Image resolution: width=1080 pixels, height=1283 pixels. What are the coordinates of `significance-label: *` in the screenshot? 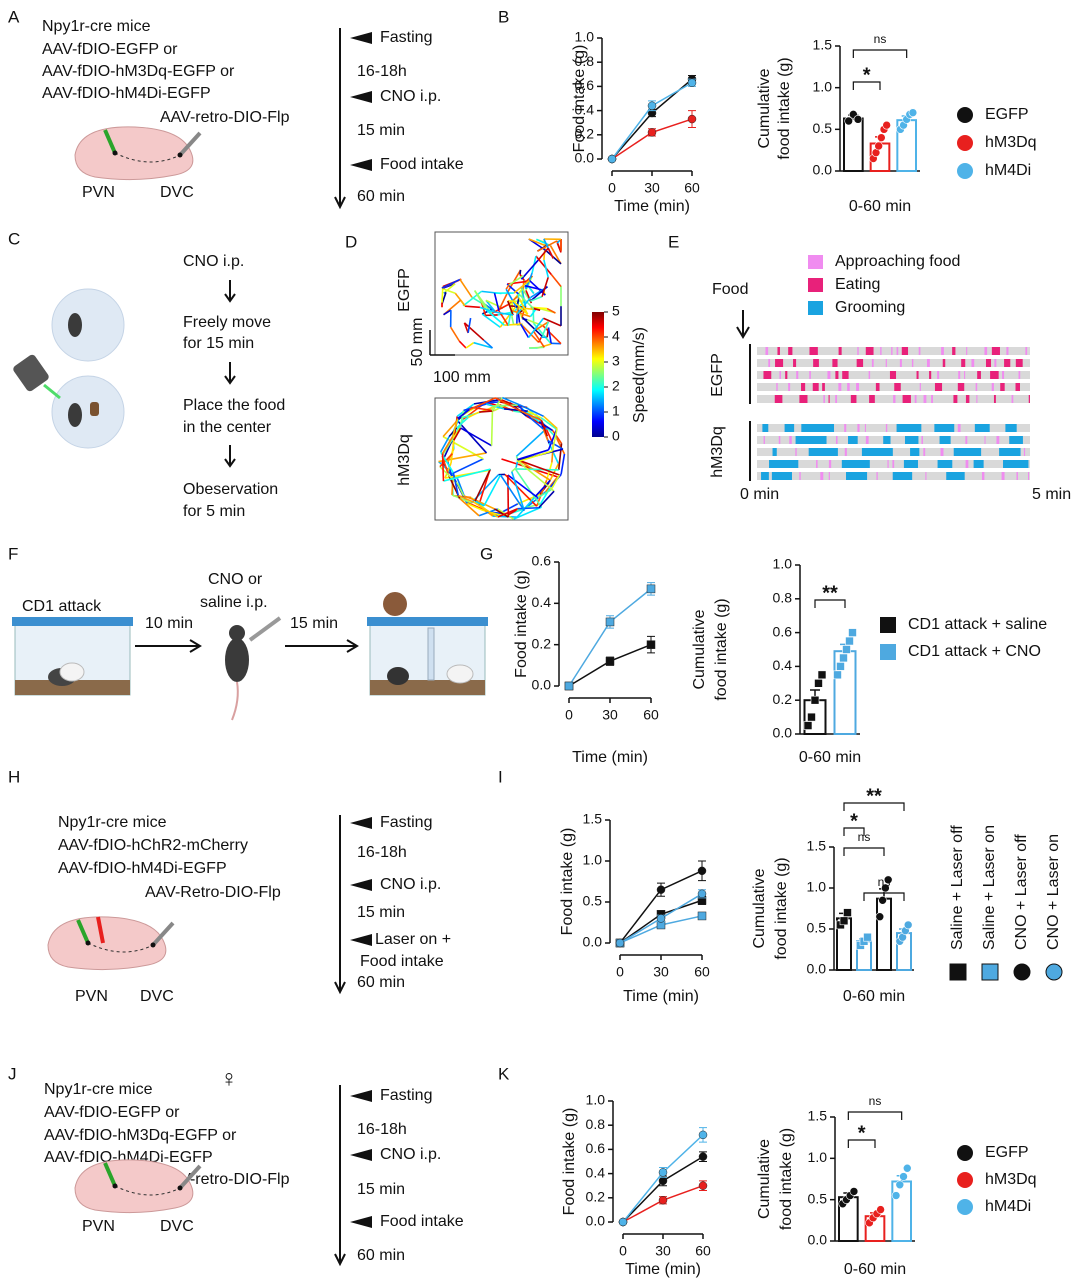 It's located at (867, 75).